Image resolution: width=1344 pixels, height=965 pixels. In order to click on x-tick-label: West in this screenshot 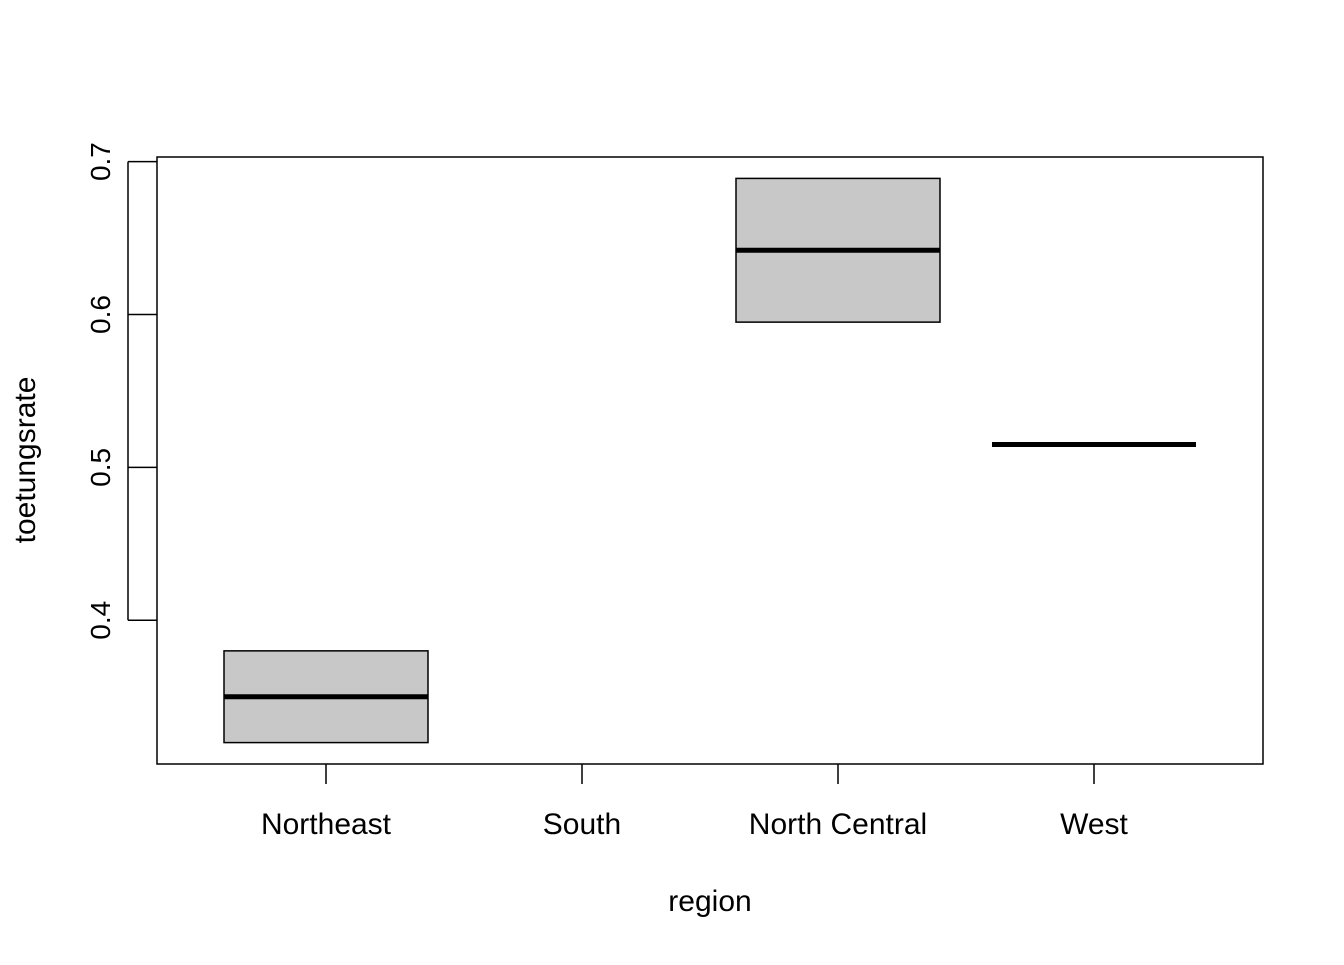, I will do `click(1094, 824)`.